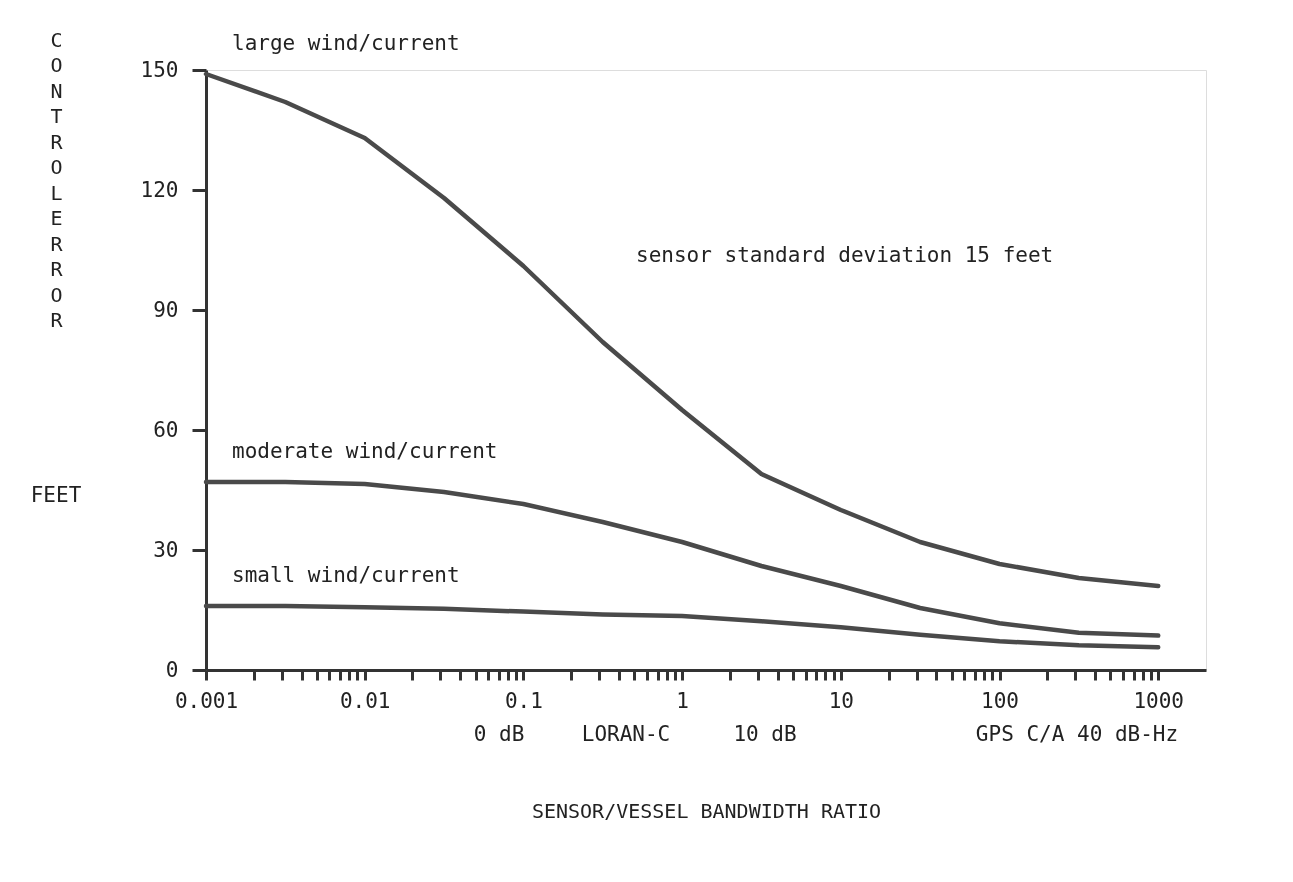  I want to click on series-label: moderate wind/current, so click(365, 451).